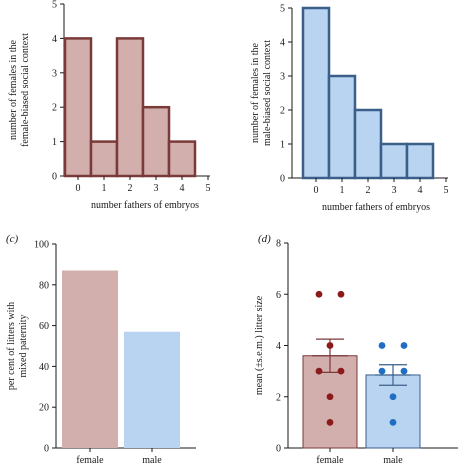 The image size is (474, 474). Describe the element at coordinates (267, 93) in the screenshot. I see `y-axis-label: male-biased social context` at that location.